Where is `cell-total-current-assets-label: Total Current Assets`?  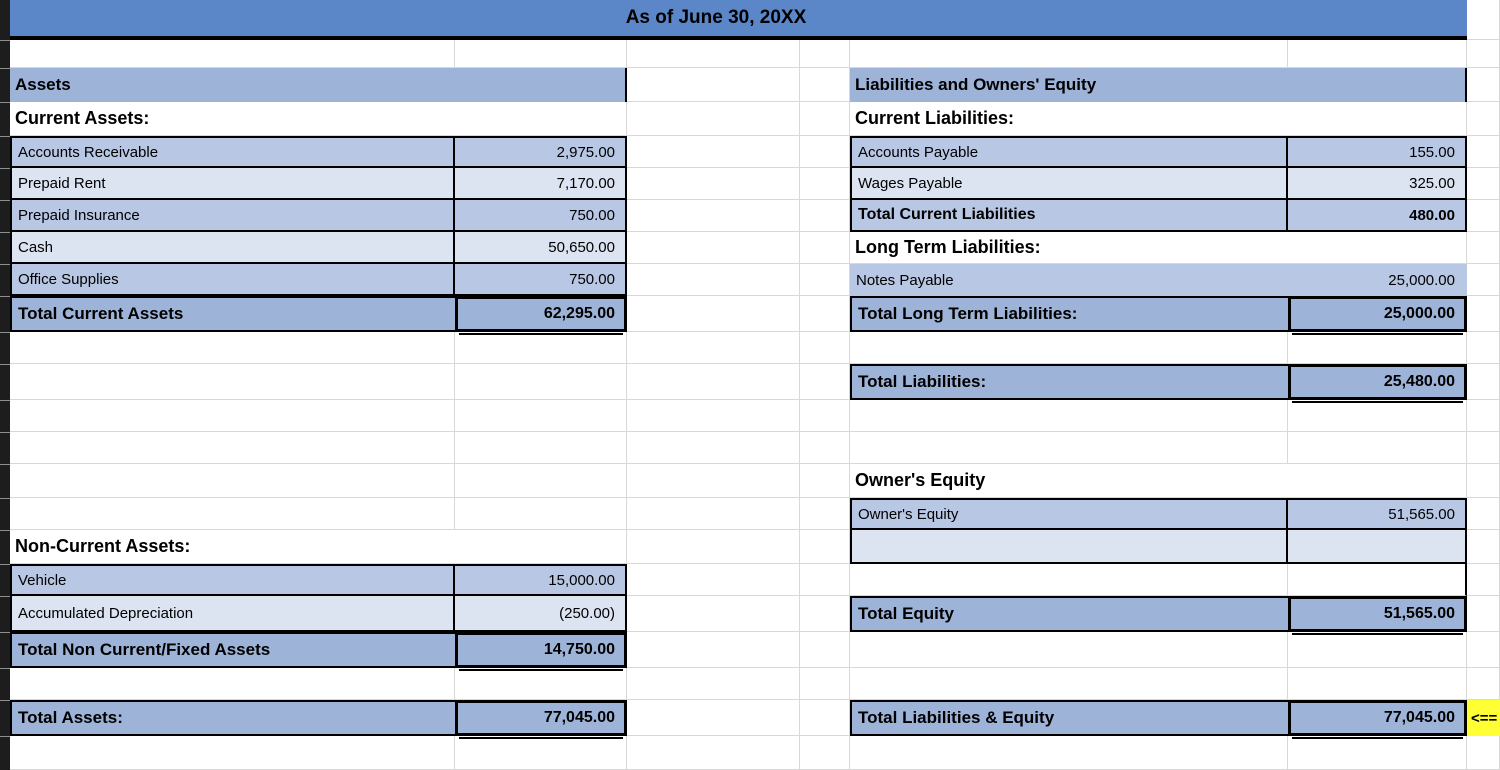 cell-total-current-assets-label: Total Current Assets is located at coordinates (232, 314).